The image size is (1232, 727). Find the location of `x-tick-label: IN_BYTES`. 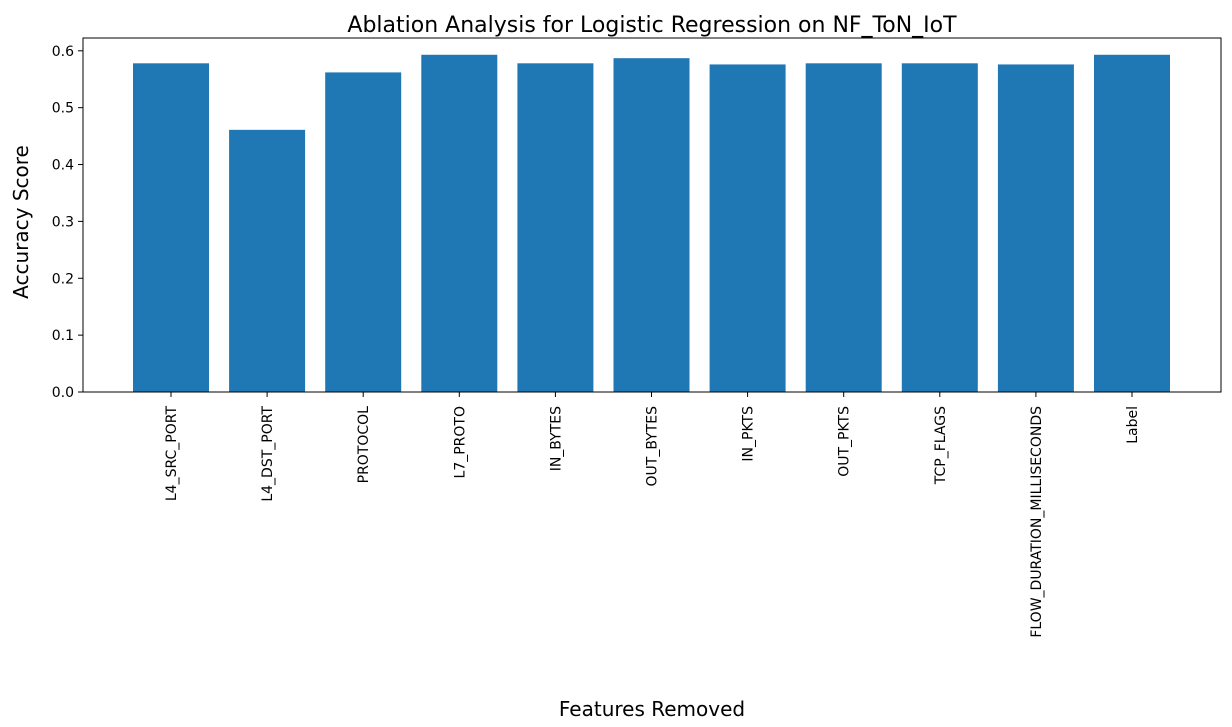

x-tick-label: IN_BYTES is located at coordinates (556, 438).